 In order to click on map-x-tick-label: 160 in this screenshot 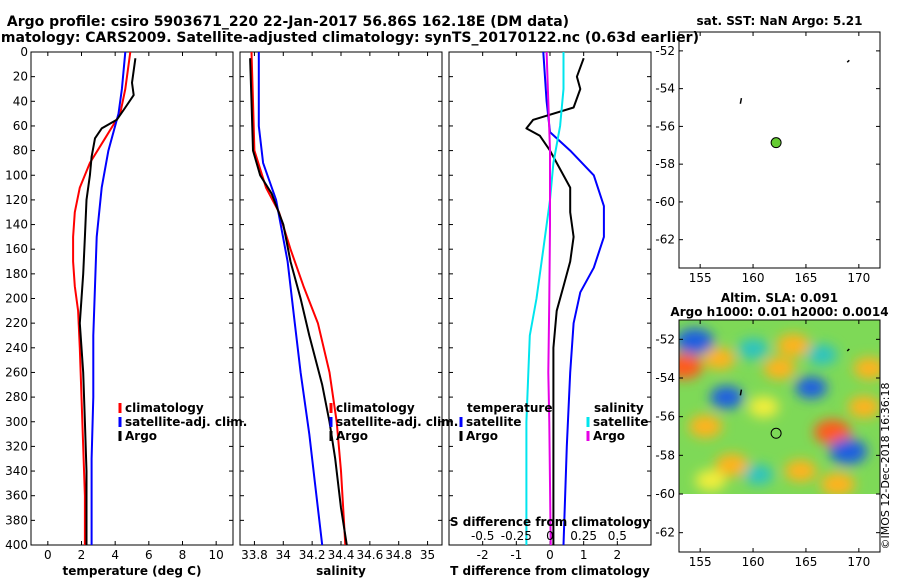, I will do `click(753, 562)`.